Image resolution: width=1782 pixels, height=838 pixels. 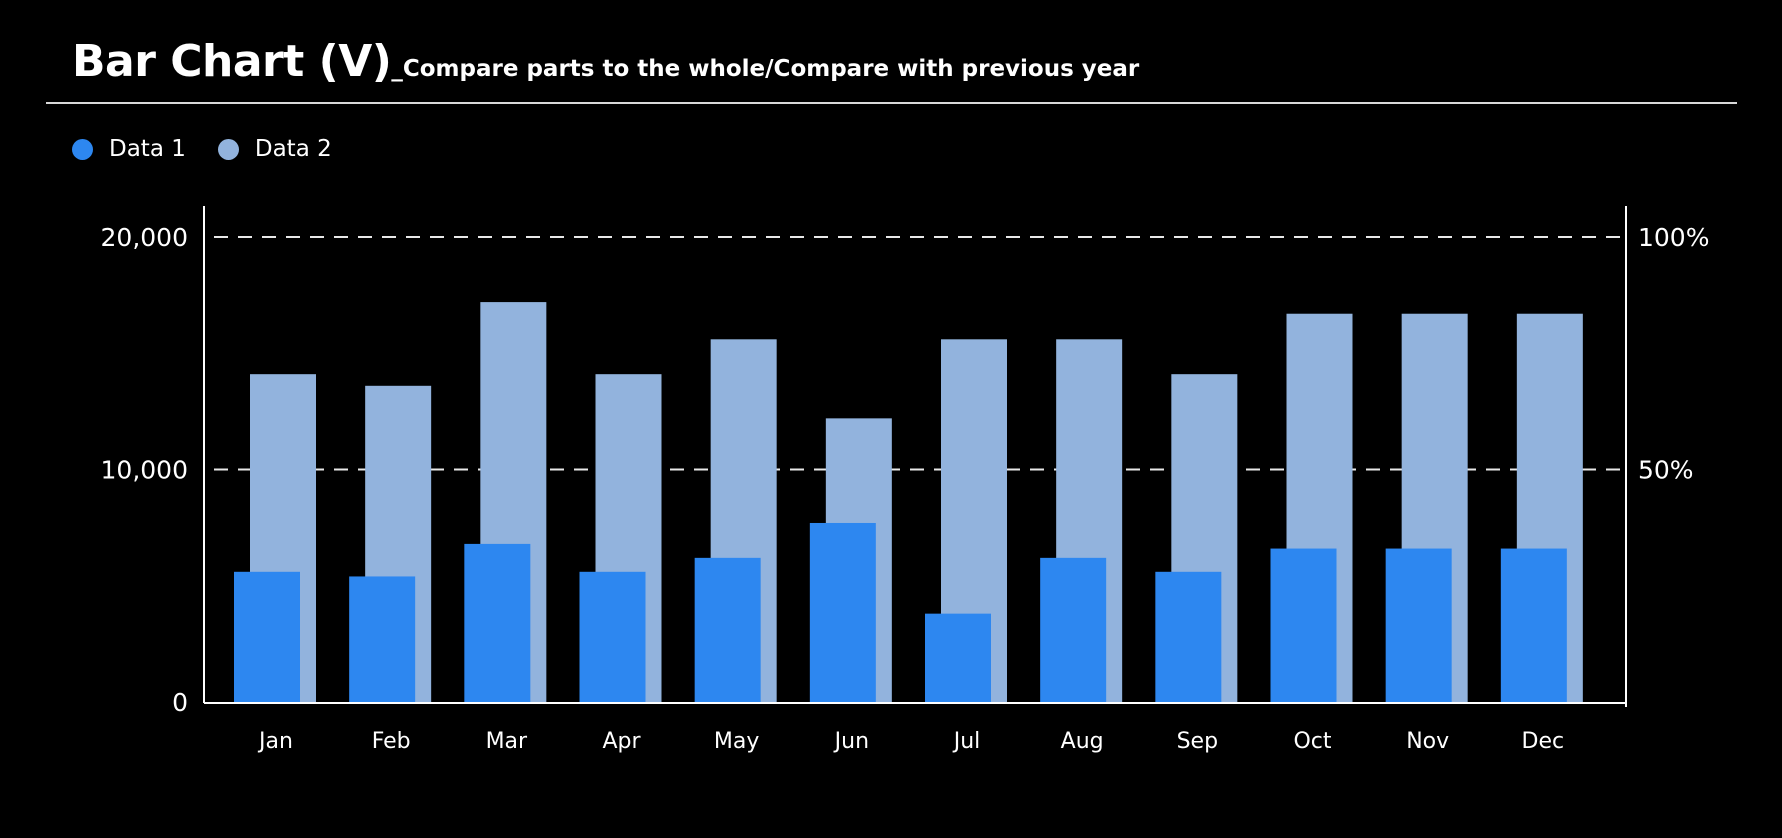 I want to click on legend-item-data-2: Data 2, so click(x=274, y=149).